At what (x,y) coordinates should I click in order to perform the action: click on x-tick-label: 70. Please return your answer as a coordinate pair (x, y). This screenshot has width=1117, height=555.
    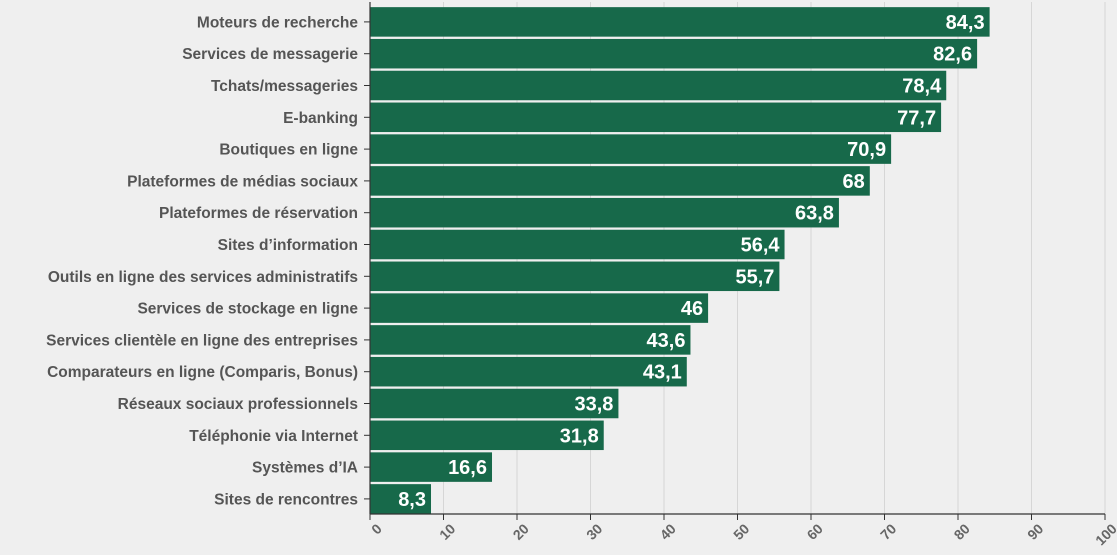
    Looking at the image, I should click on (888, 531).